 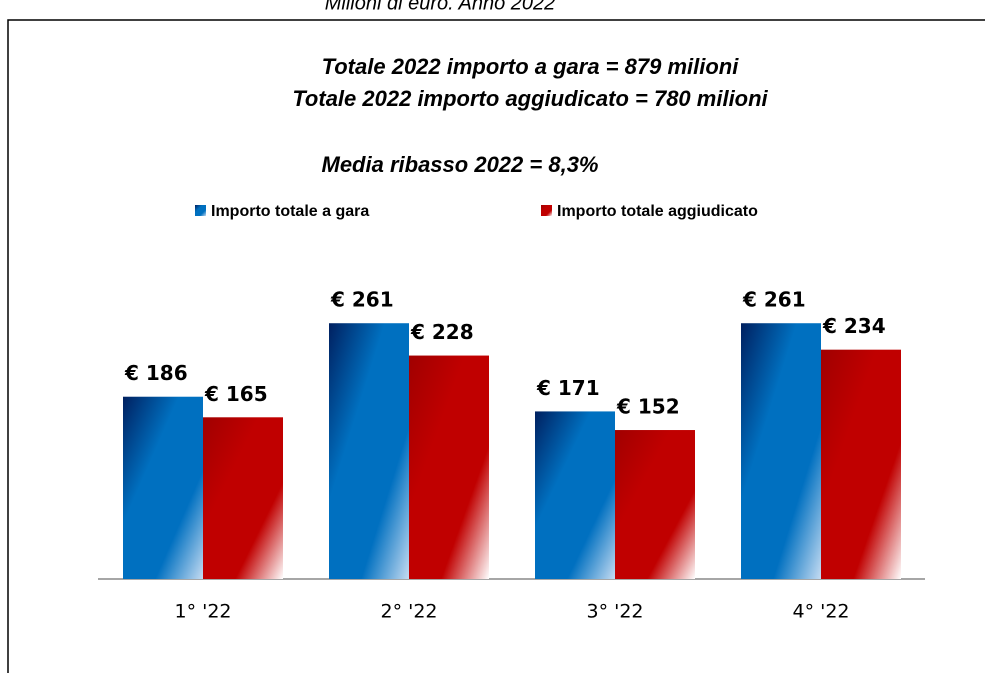 What do you see at coordinates (648, 407) in the screenshot?
I see `data-label: € 152` at bounding box center [648, 407].